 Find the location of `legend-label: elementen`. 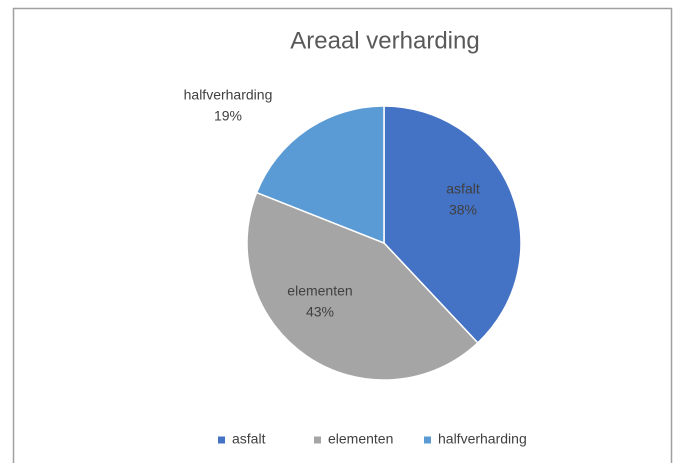

legend-label: elementen is located at coordinates (360, 439).